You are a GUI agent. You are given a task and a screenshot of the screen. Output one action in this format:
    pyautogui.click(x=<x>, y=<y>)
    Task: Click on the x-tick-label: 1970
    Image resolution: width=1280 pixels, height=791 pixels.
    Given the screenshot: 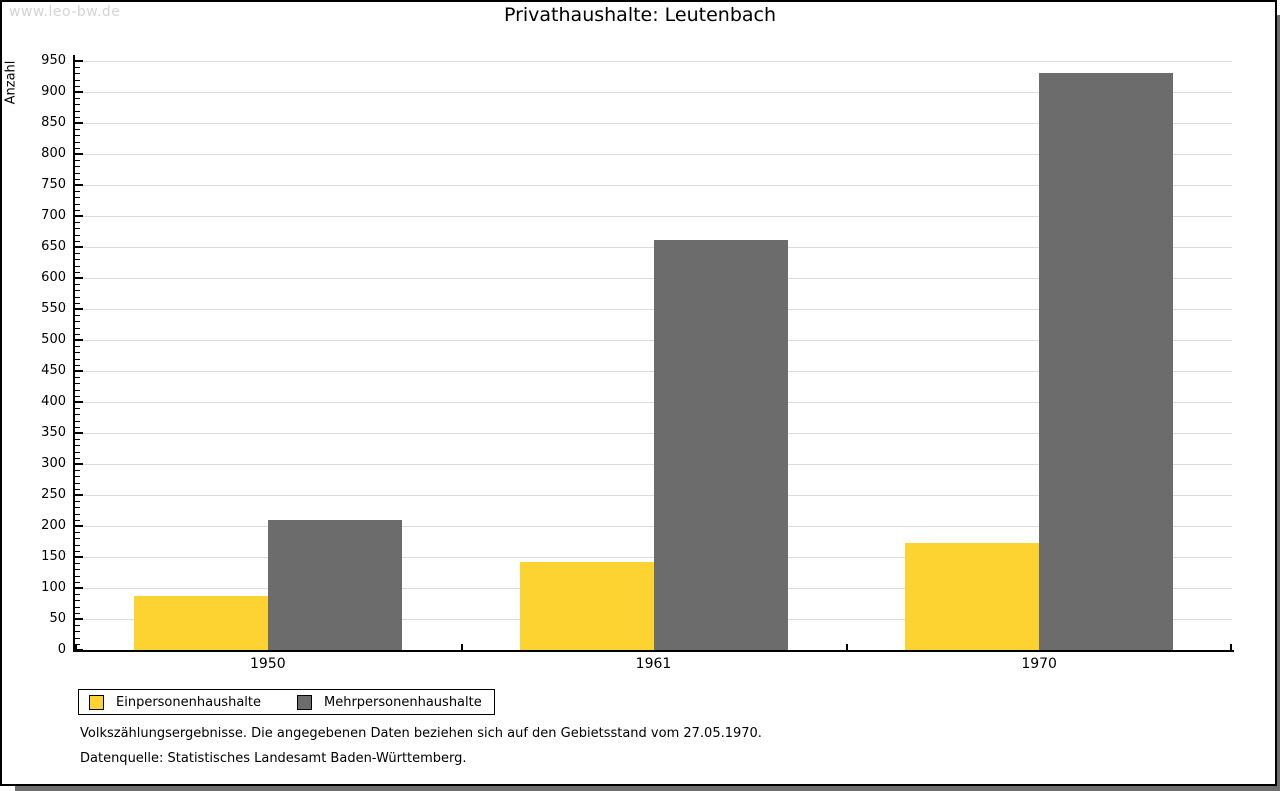 What is the action you would take?
    pyautogui.click(x=1039, y=664)
    